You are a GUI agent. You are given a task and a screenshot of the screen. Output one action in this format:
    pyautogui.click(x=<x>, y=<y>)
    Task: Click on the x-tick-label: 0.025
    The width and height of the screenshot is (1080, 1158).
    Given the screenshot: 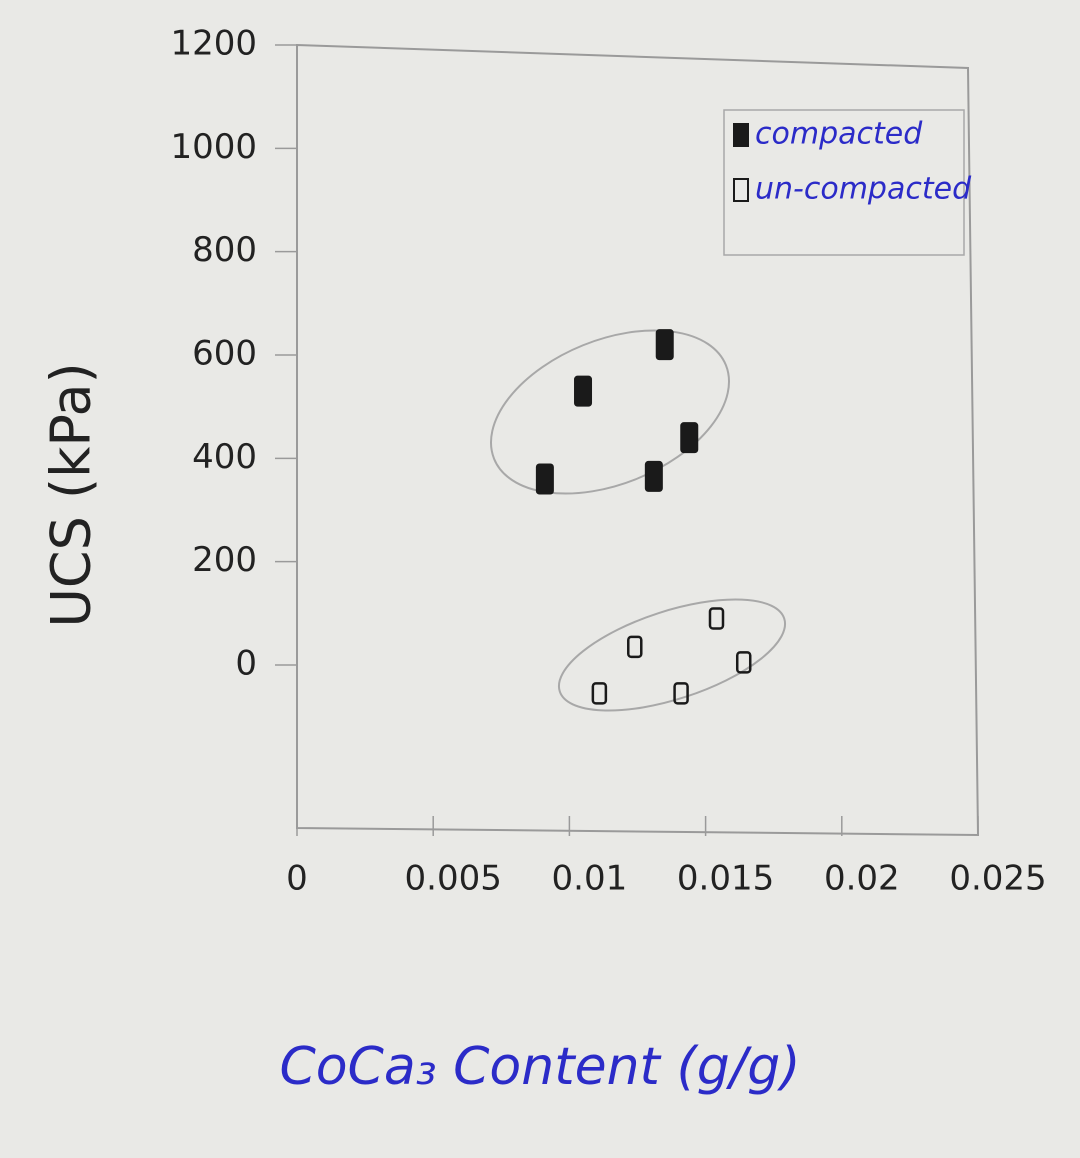 What is the action you would take?
    pyautogui.click(x=997, y=879)
    